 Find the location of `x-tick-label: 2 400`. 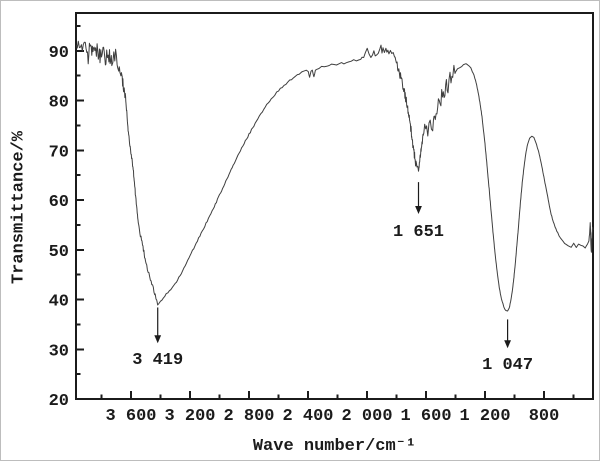

x-tick-label: 2 400 is located at coordinates (308, 416).